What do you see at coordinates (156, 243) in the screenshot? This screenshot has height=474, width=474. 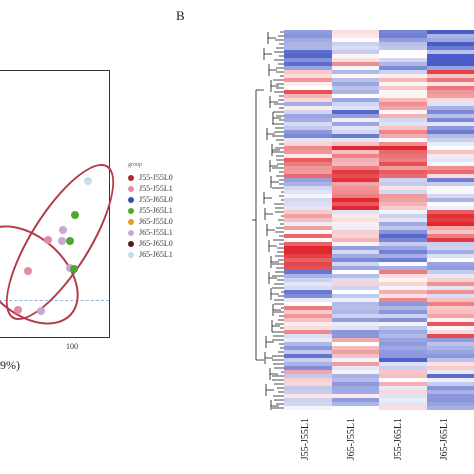 I see `legend-label: J65-J65L0` at bounding box center [156, 243].